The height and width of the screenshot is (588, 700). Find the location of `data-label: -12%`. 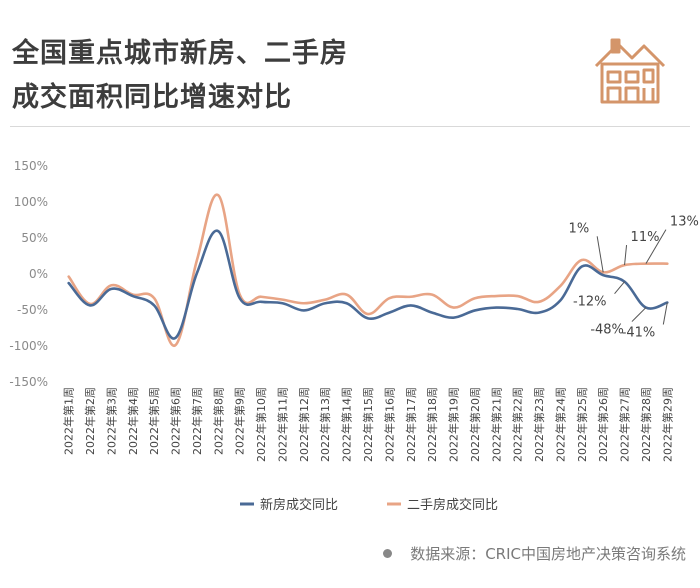

data-label: -12% is located at coordinates (590, 302).